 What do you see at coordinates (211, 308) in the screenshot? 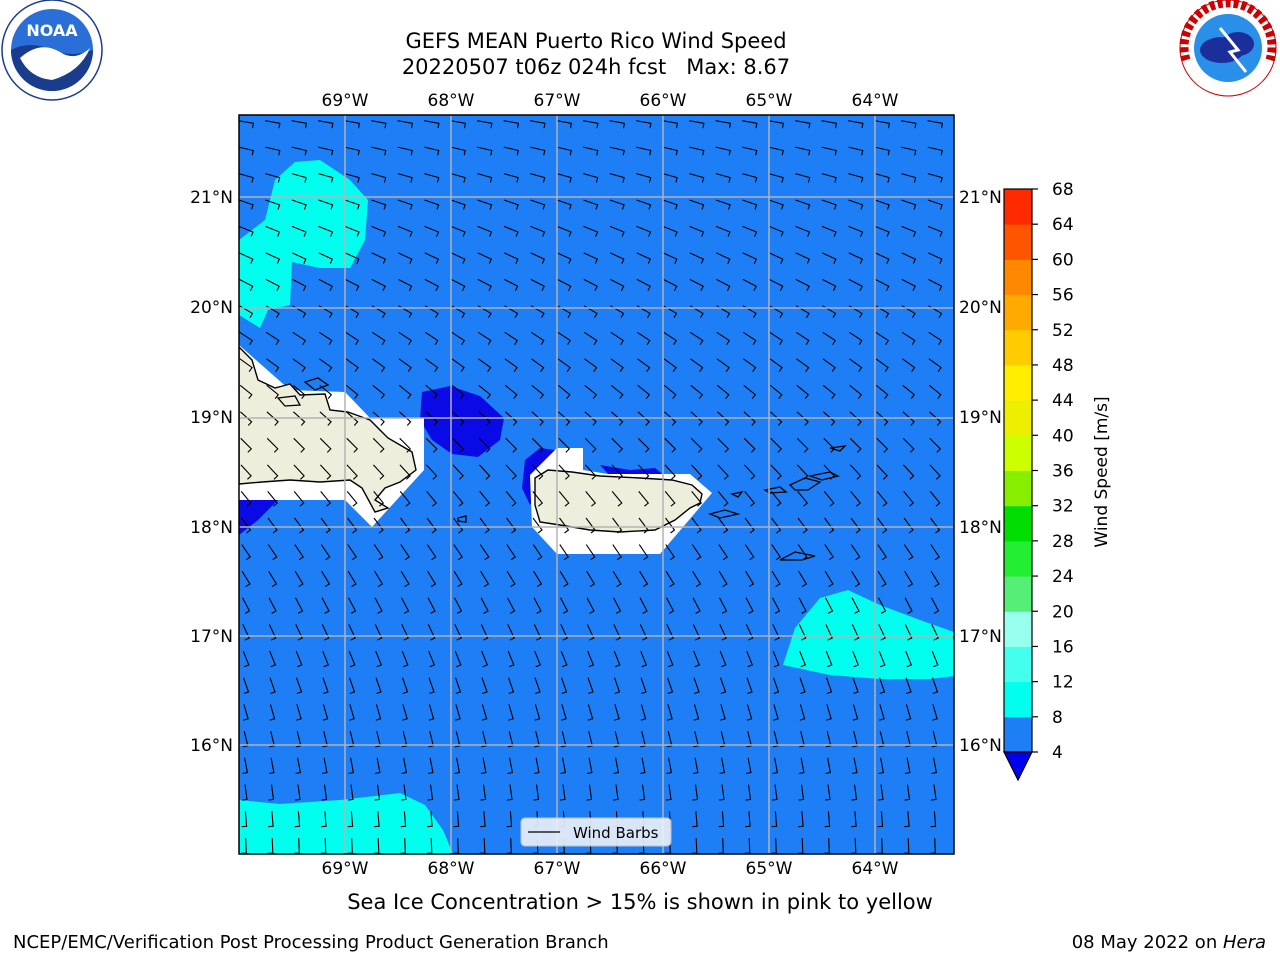
I see `lat-label-left-20n: 20°N` at bounding box center [211, 308].